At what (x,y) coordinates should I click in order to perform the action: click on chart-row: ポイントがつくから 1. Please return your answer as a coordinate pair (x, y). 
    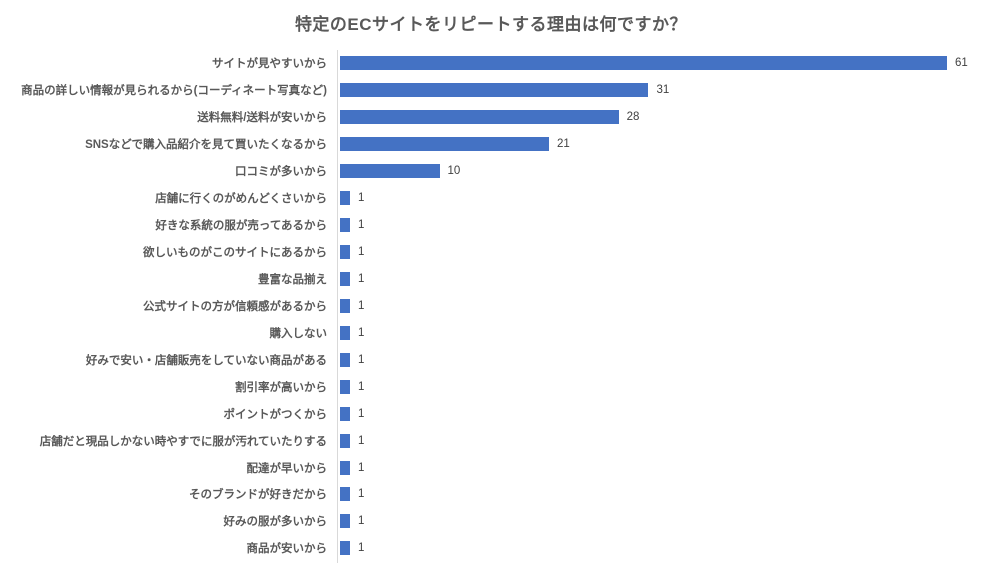
    Looking at the image, I should click on (491, 413).